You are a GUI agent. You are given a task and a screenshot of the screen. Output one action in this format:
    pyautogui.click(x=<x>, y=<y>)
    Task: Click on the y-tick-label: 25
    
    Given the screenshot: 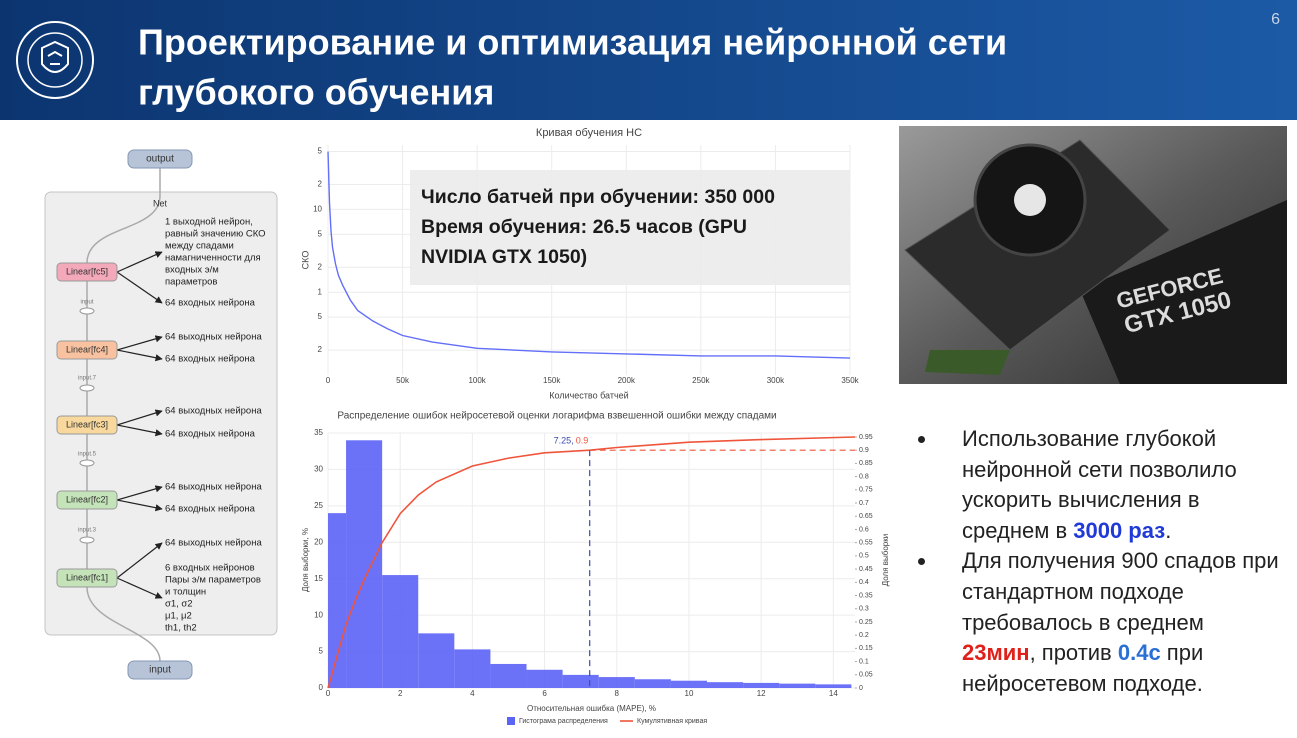 What is the action you would take?
    pyautogui.click(x=318, y=505)
    